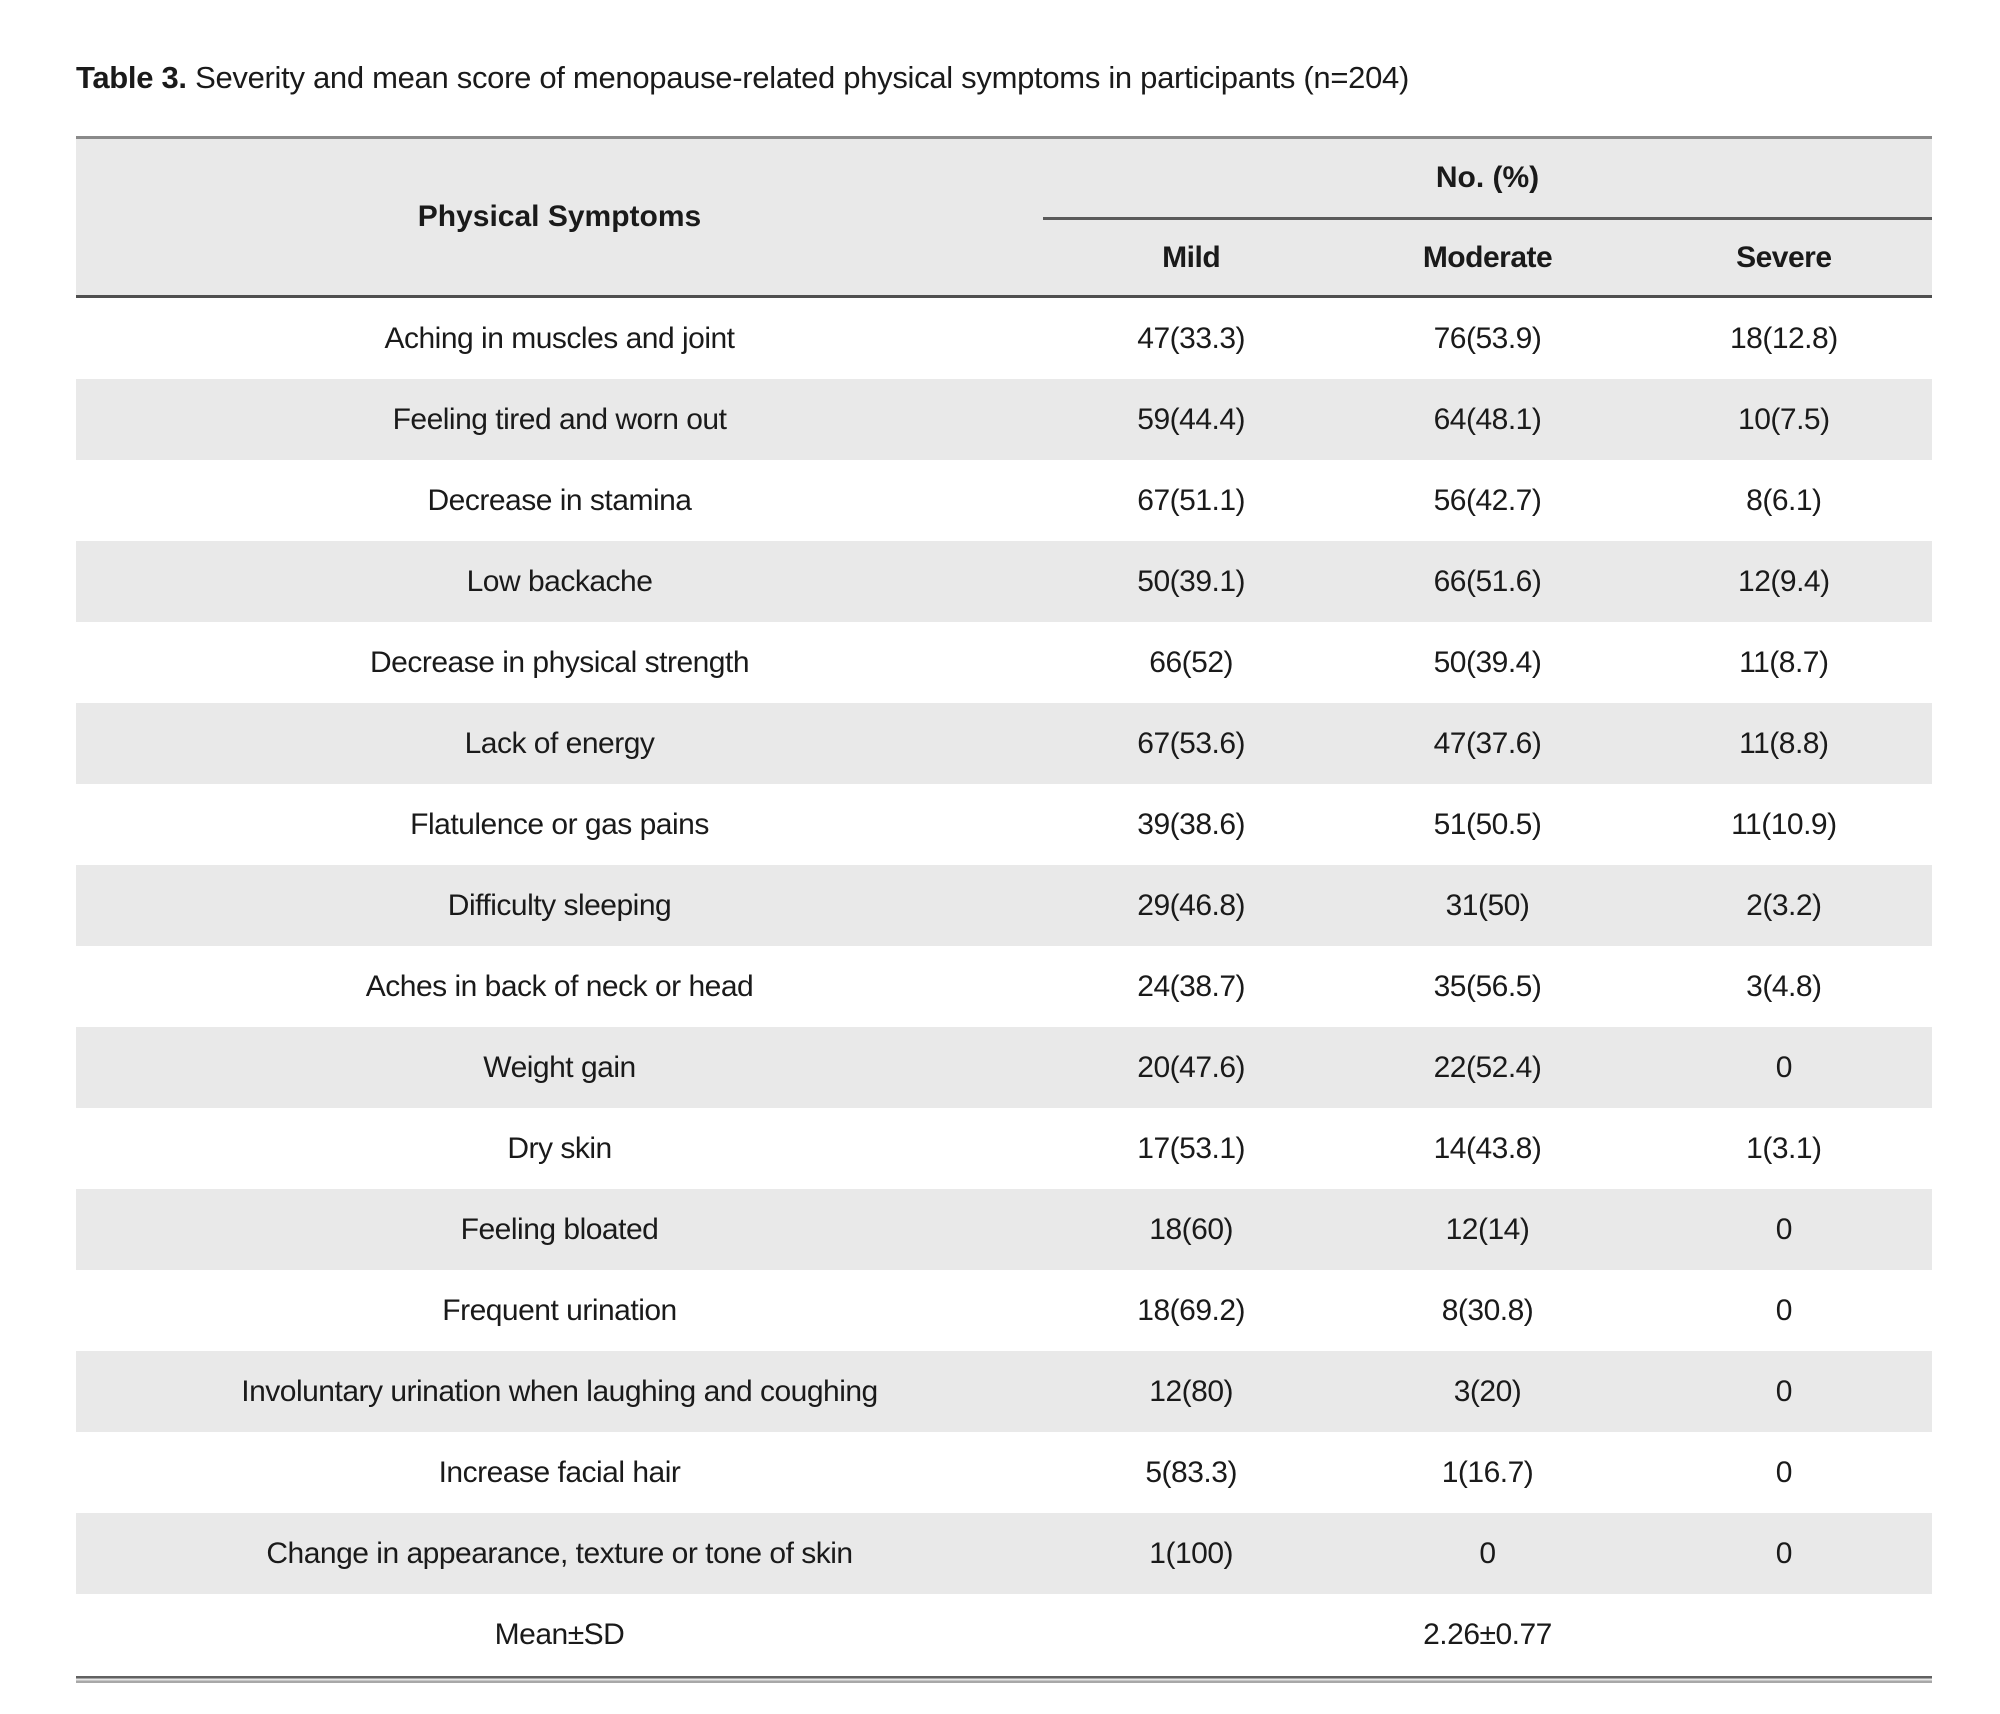 The width and height of the screenshot is (2000, 1714). What do you see at coordinates (1004, 1472) in the screenshot?
I see `table-row: Increase facial hair 5(83.3) 1(16.7) 0` at bounding box center [1004, 1472].